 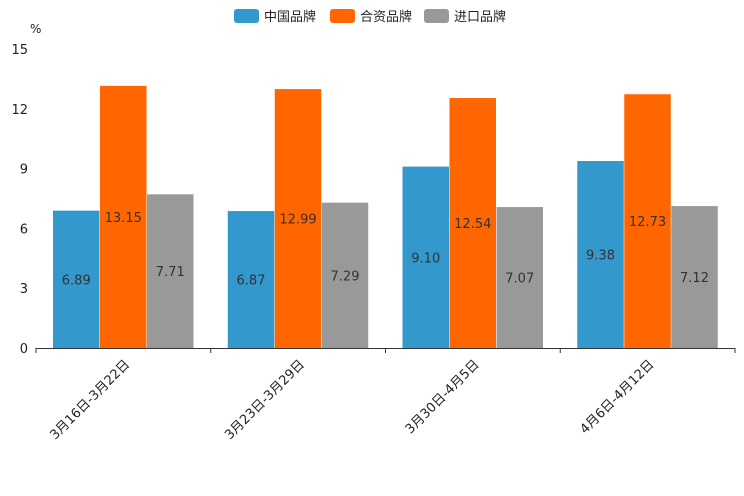 I want to click on data-label: 9.10, so click(x=425, y=258).